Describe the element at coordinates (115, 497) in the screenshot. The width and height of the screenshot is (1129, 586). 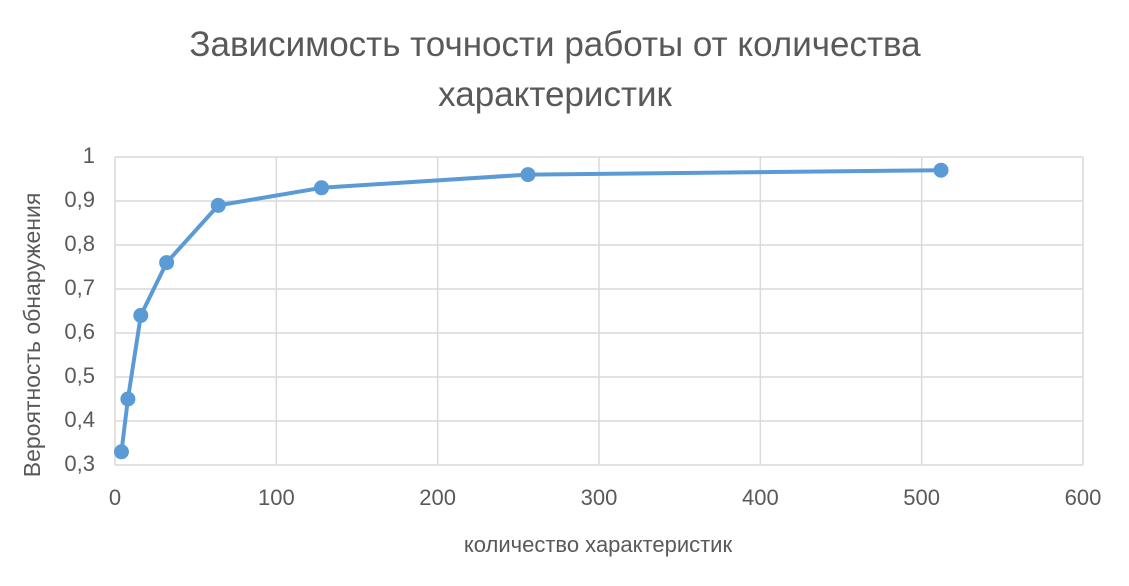
I see `x-tick-label: 0` at that location.